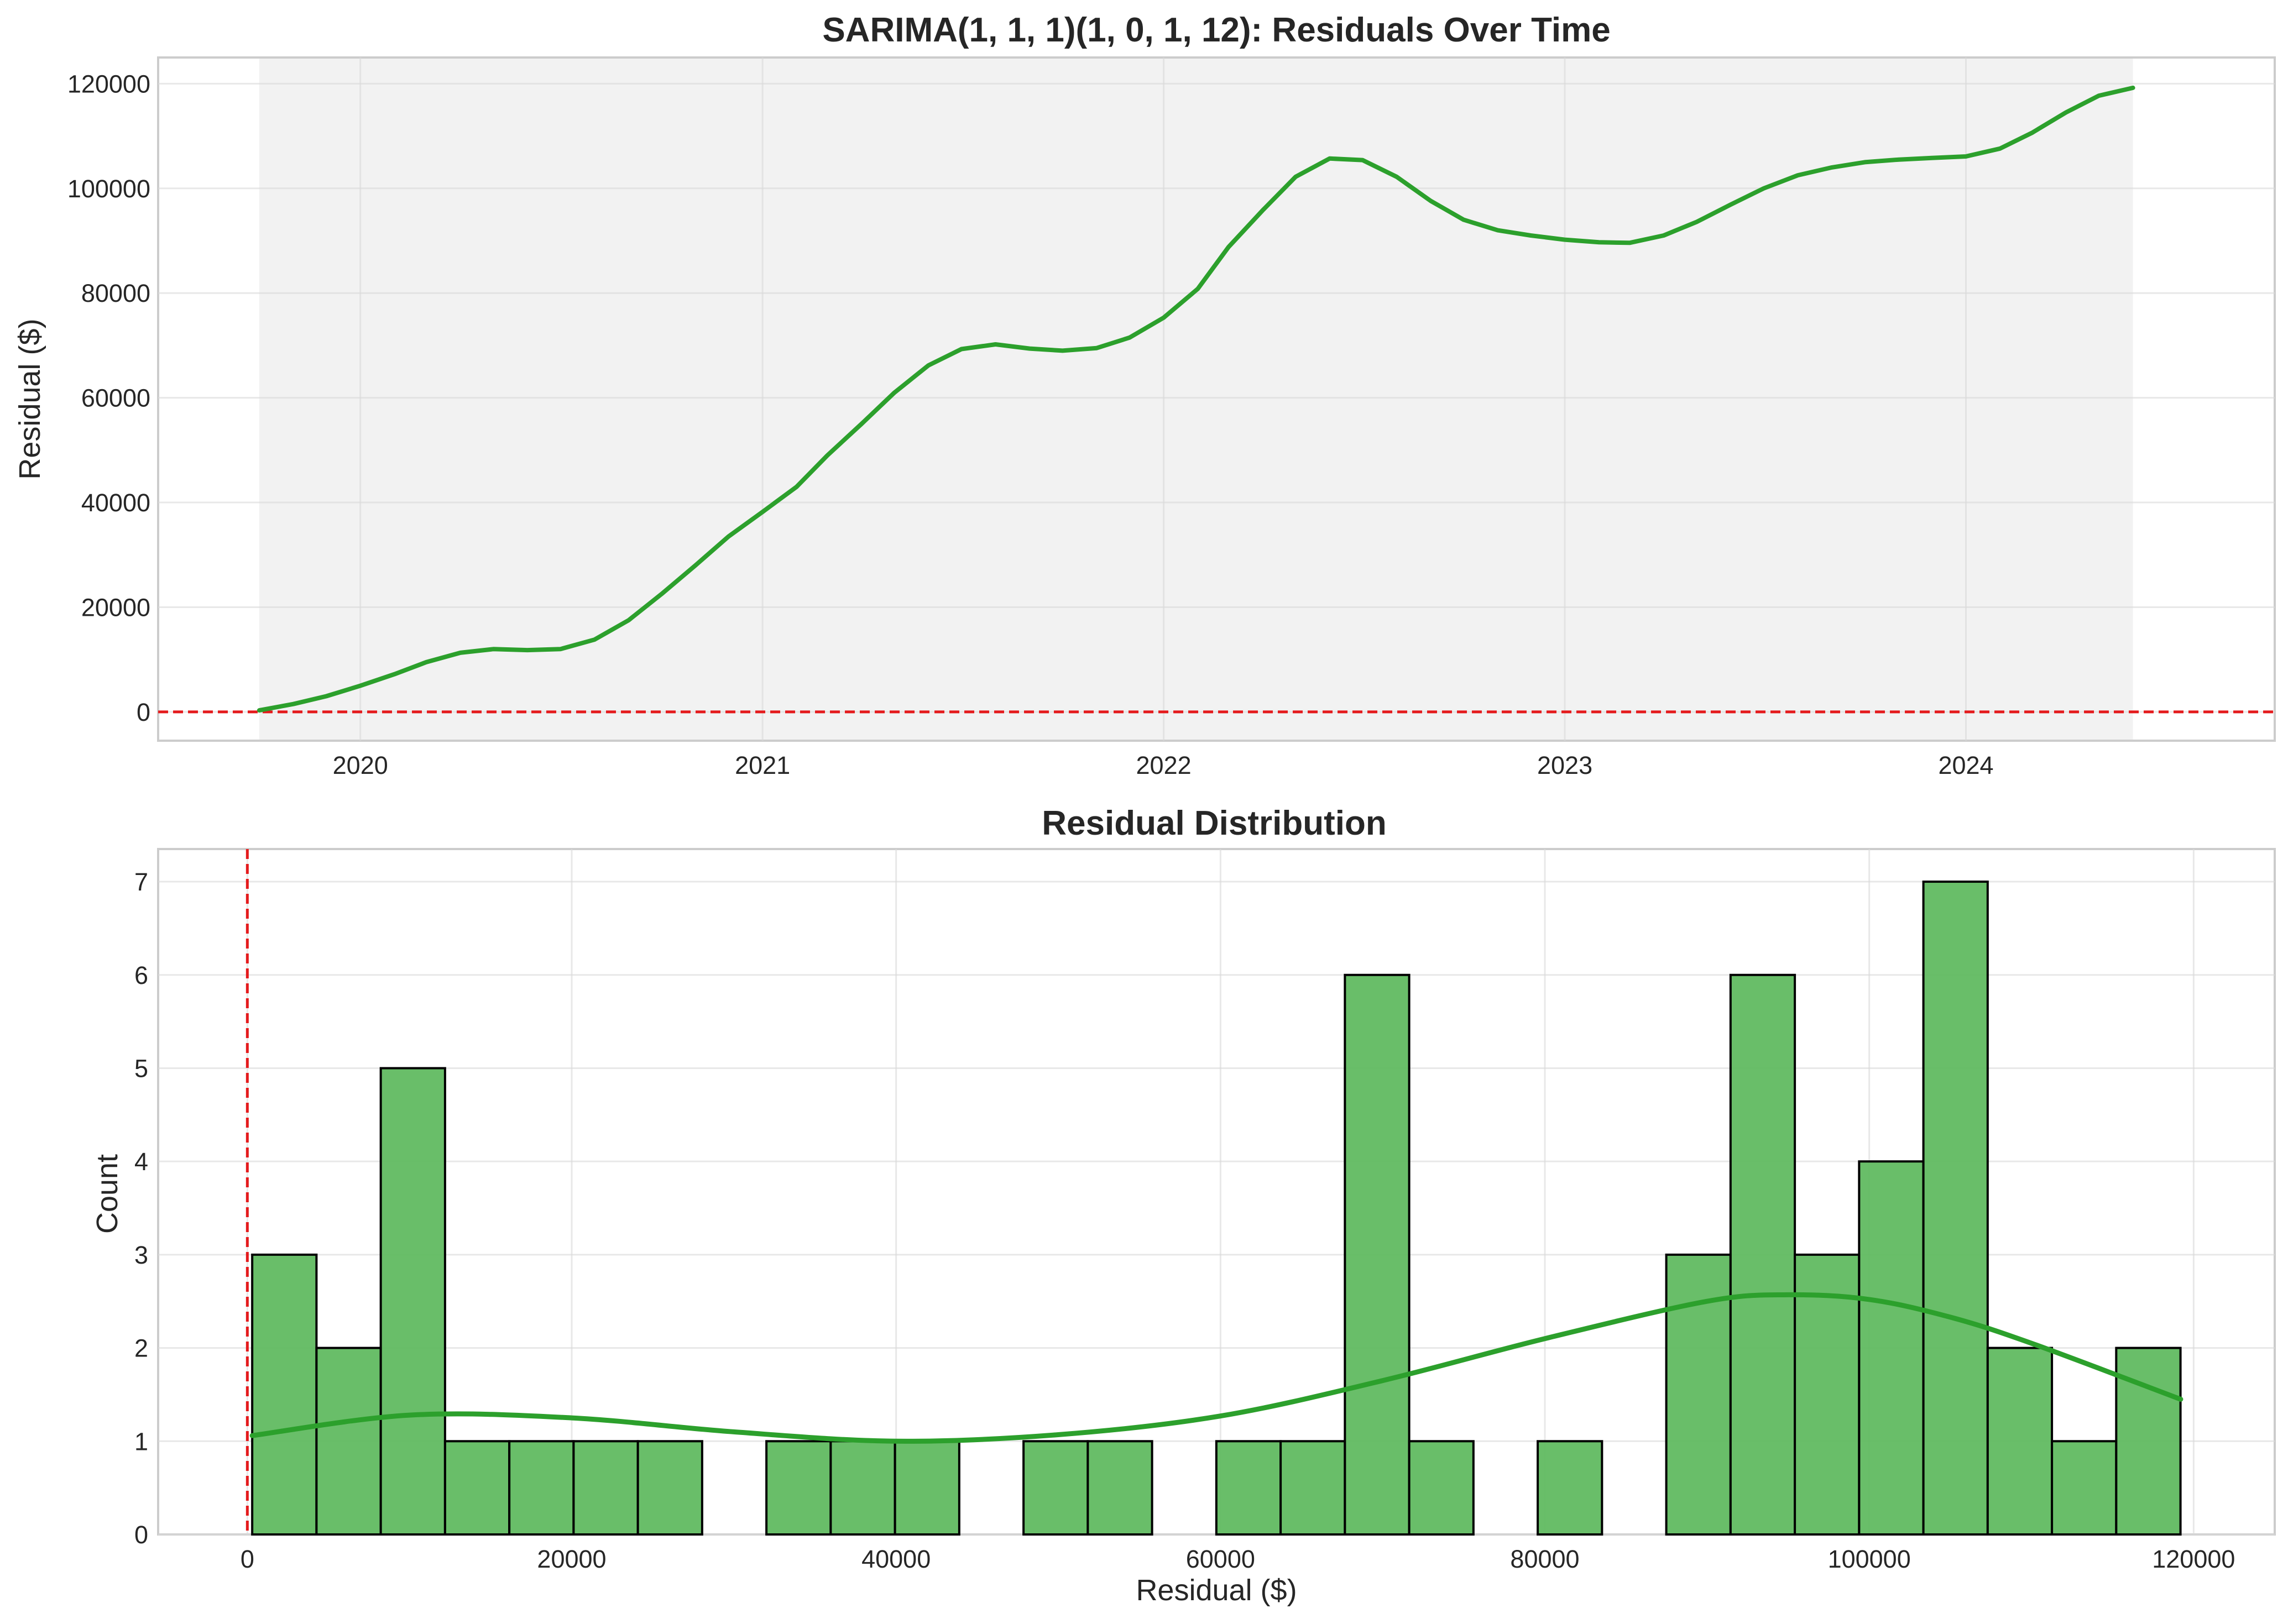 The image size is (2288, 1624). I want to click on x-tick-label: 120000, so click(2193, 1559).